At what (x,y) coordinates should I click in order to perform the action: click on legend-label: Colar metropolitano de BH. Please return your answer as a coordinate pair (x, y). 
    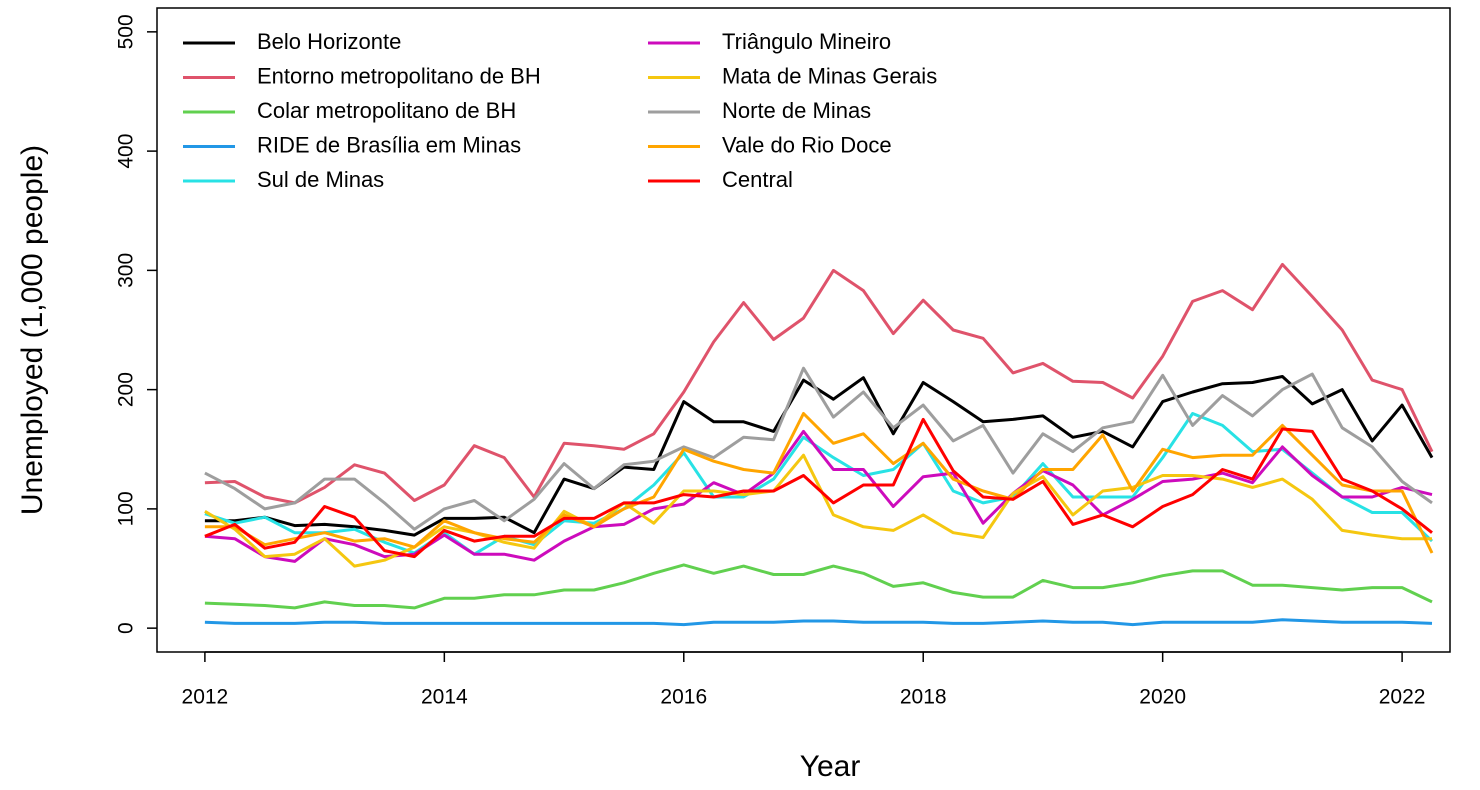
    Looking at the image, I should click on (386, 110).